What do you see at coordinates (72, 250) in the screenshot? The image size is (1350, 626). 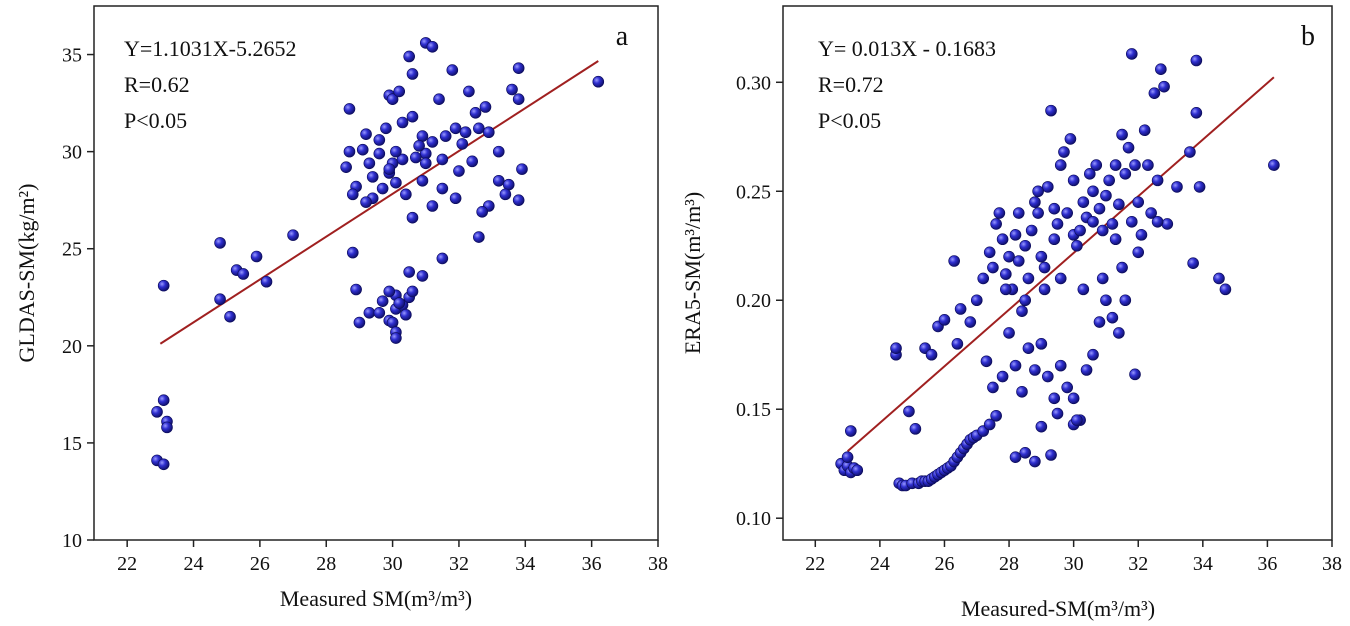 I see `panel-a-y-tick-label: 25` at bounding box center [72, 250].